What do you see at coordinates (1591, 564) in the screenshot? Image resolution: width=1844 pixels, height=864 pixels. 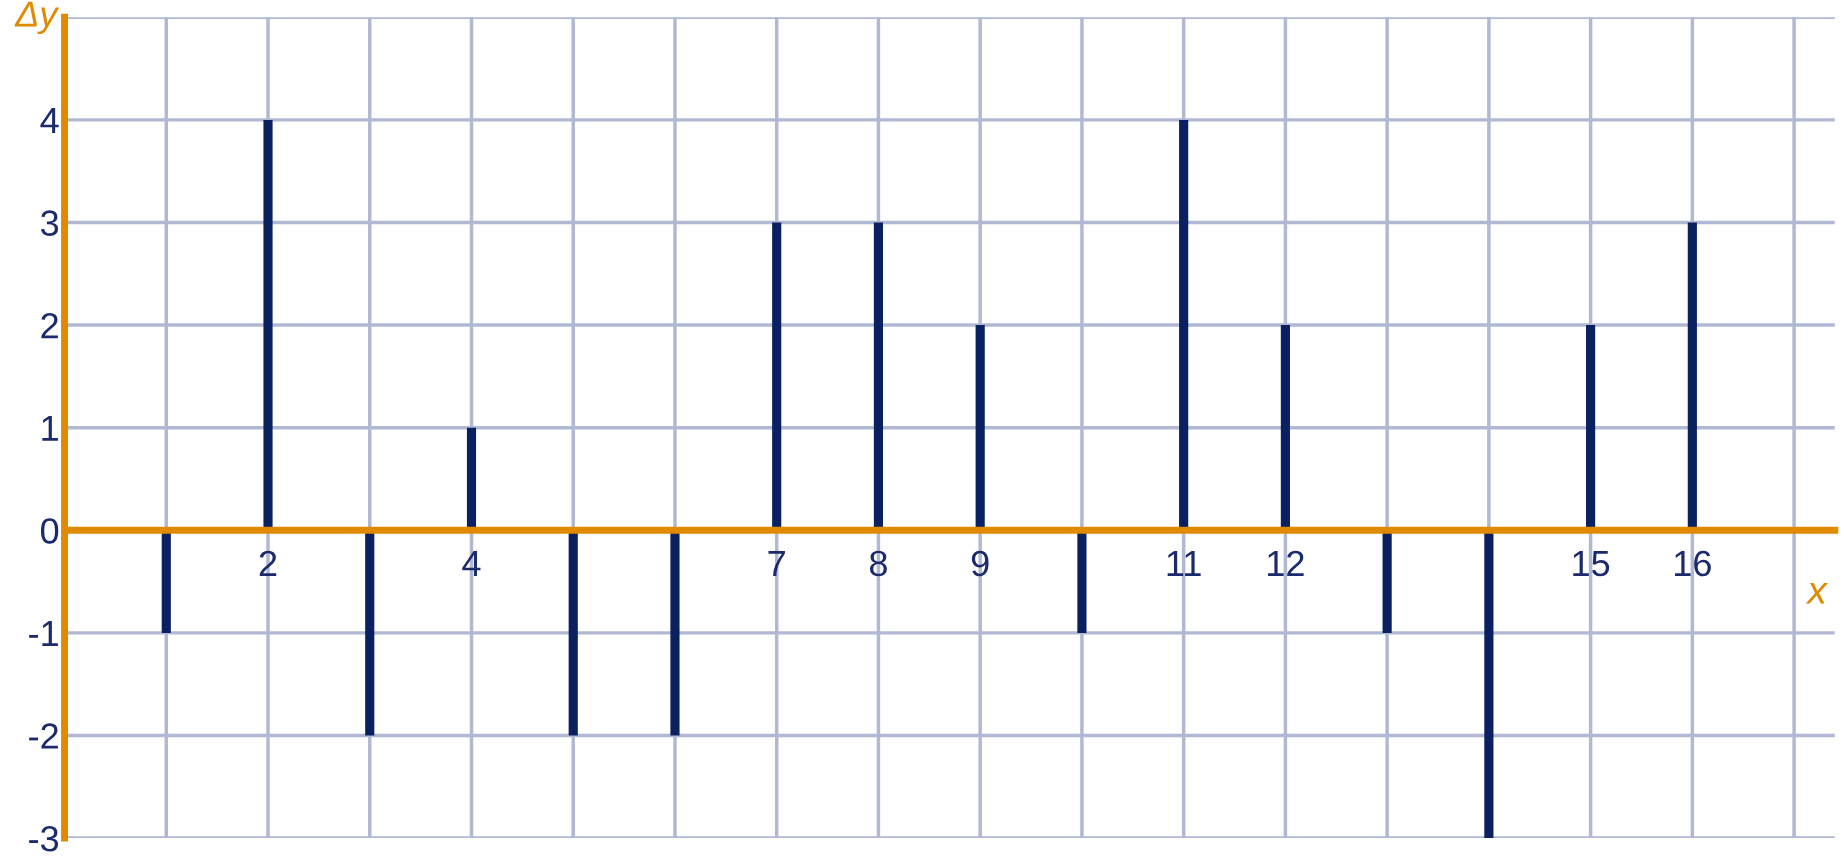 I see `x-tick-label: 15` at bounding box center [1591, 564].